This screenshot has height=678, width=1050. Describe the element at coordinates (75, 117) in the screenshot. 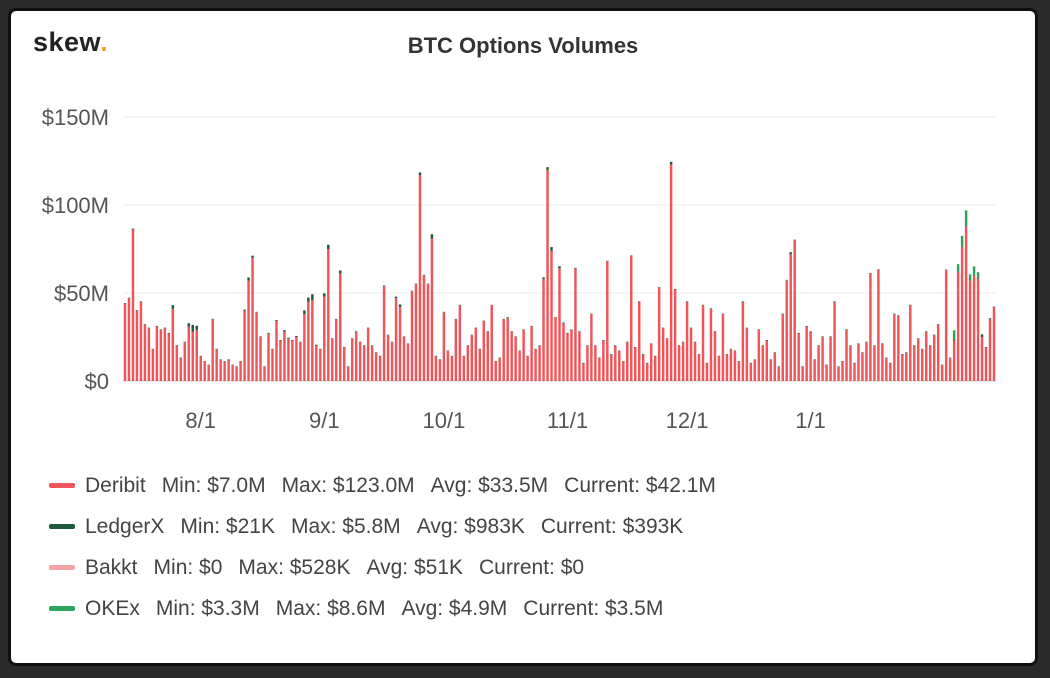

I see `y-tick-label: $150M` at that location.